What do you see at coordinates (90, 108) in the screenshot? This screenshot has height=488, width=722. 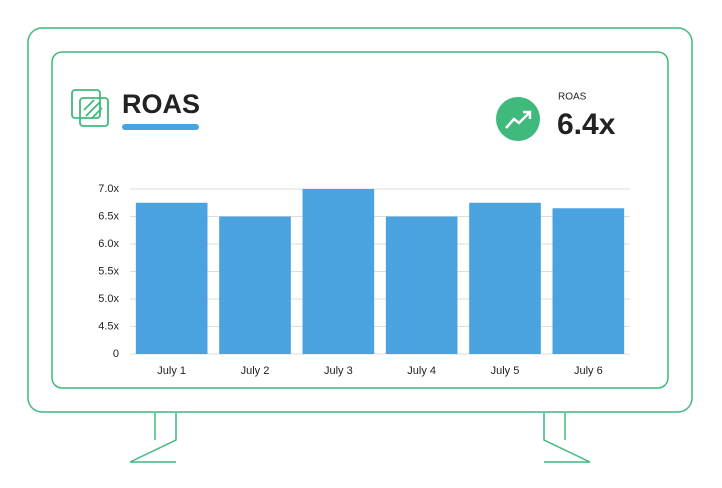 I see `roas-icon` at bounding box center [90, 108].